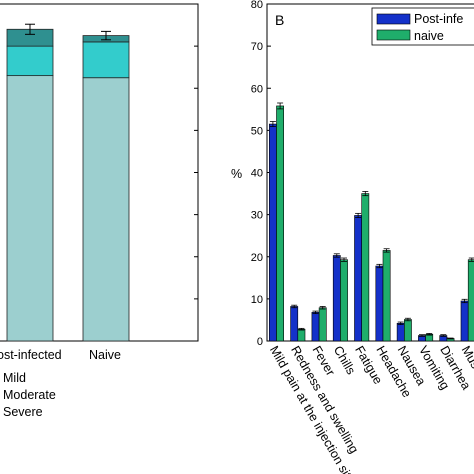 The height and width of the screenshot is (474, 474). Describe the element at coordinates (29, 395) in the screenshot. I see `legend-moderate-label: Moderate` at that location.